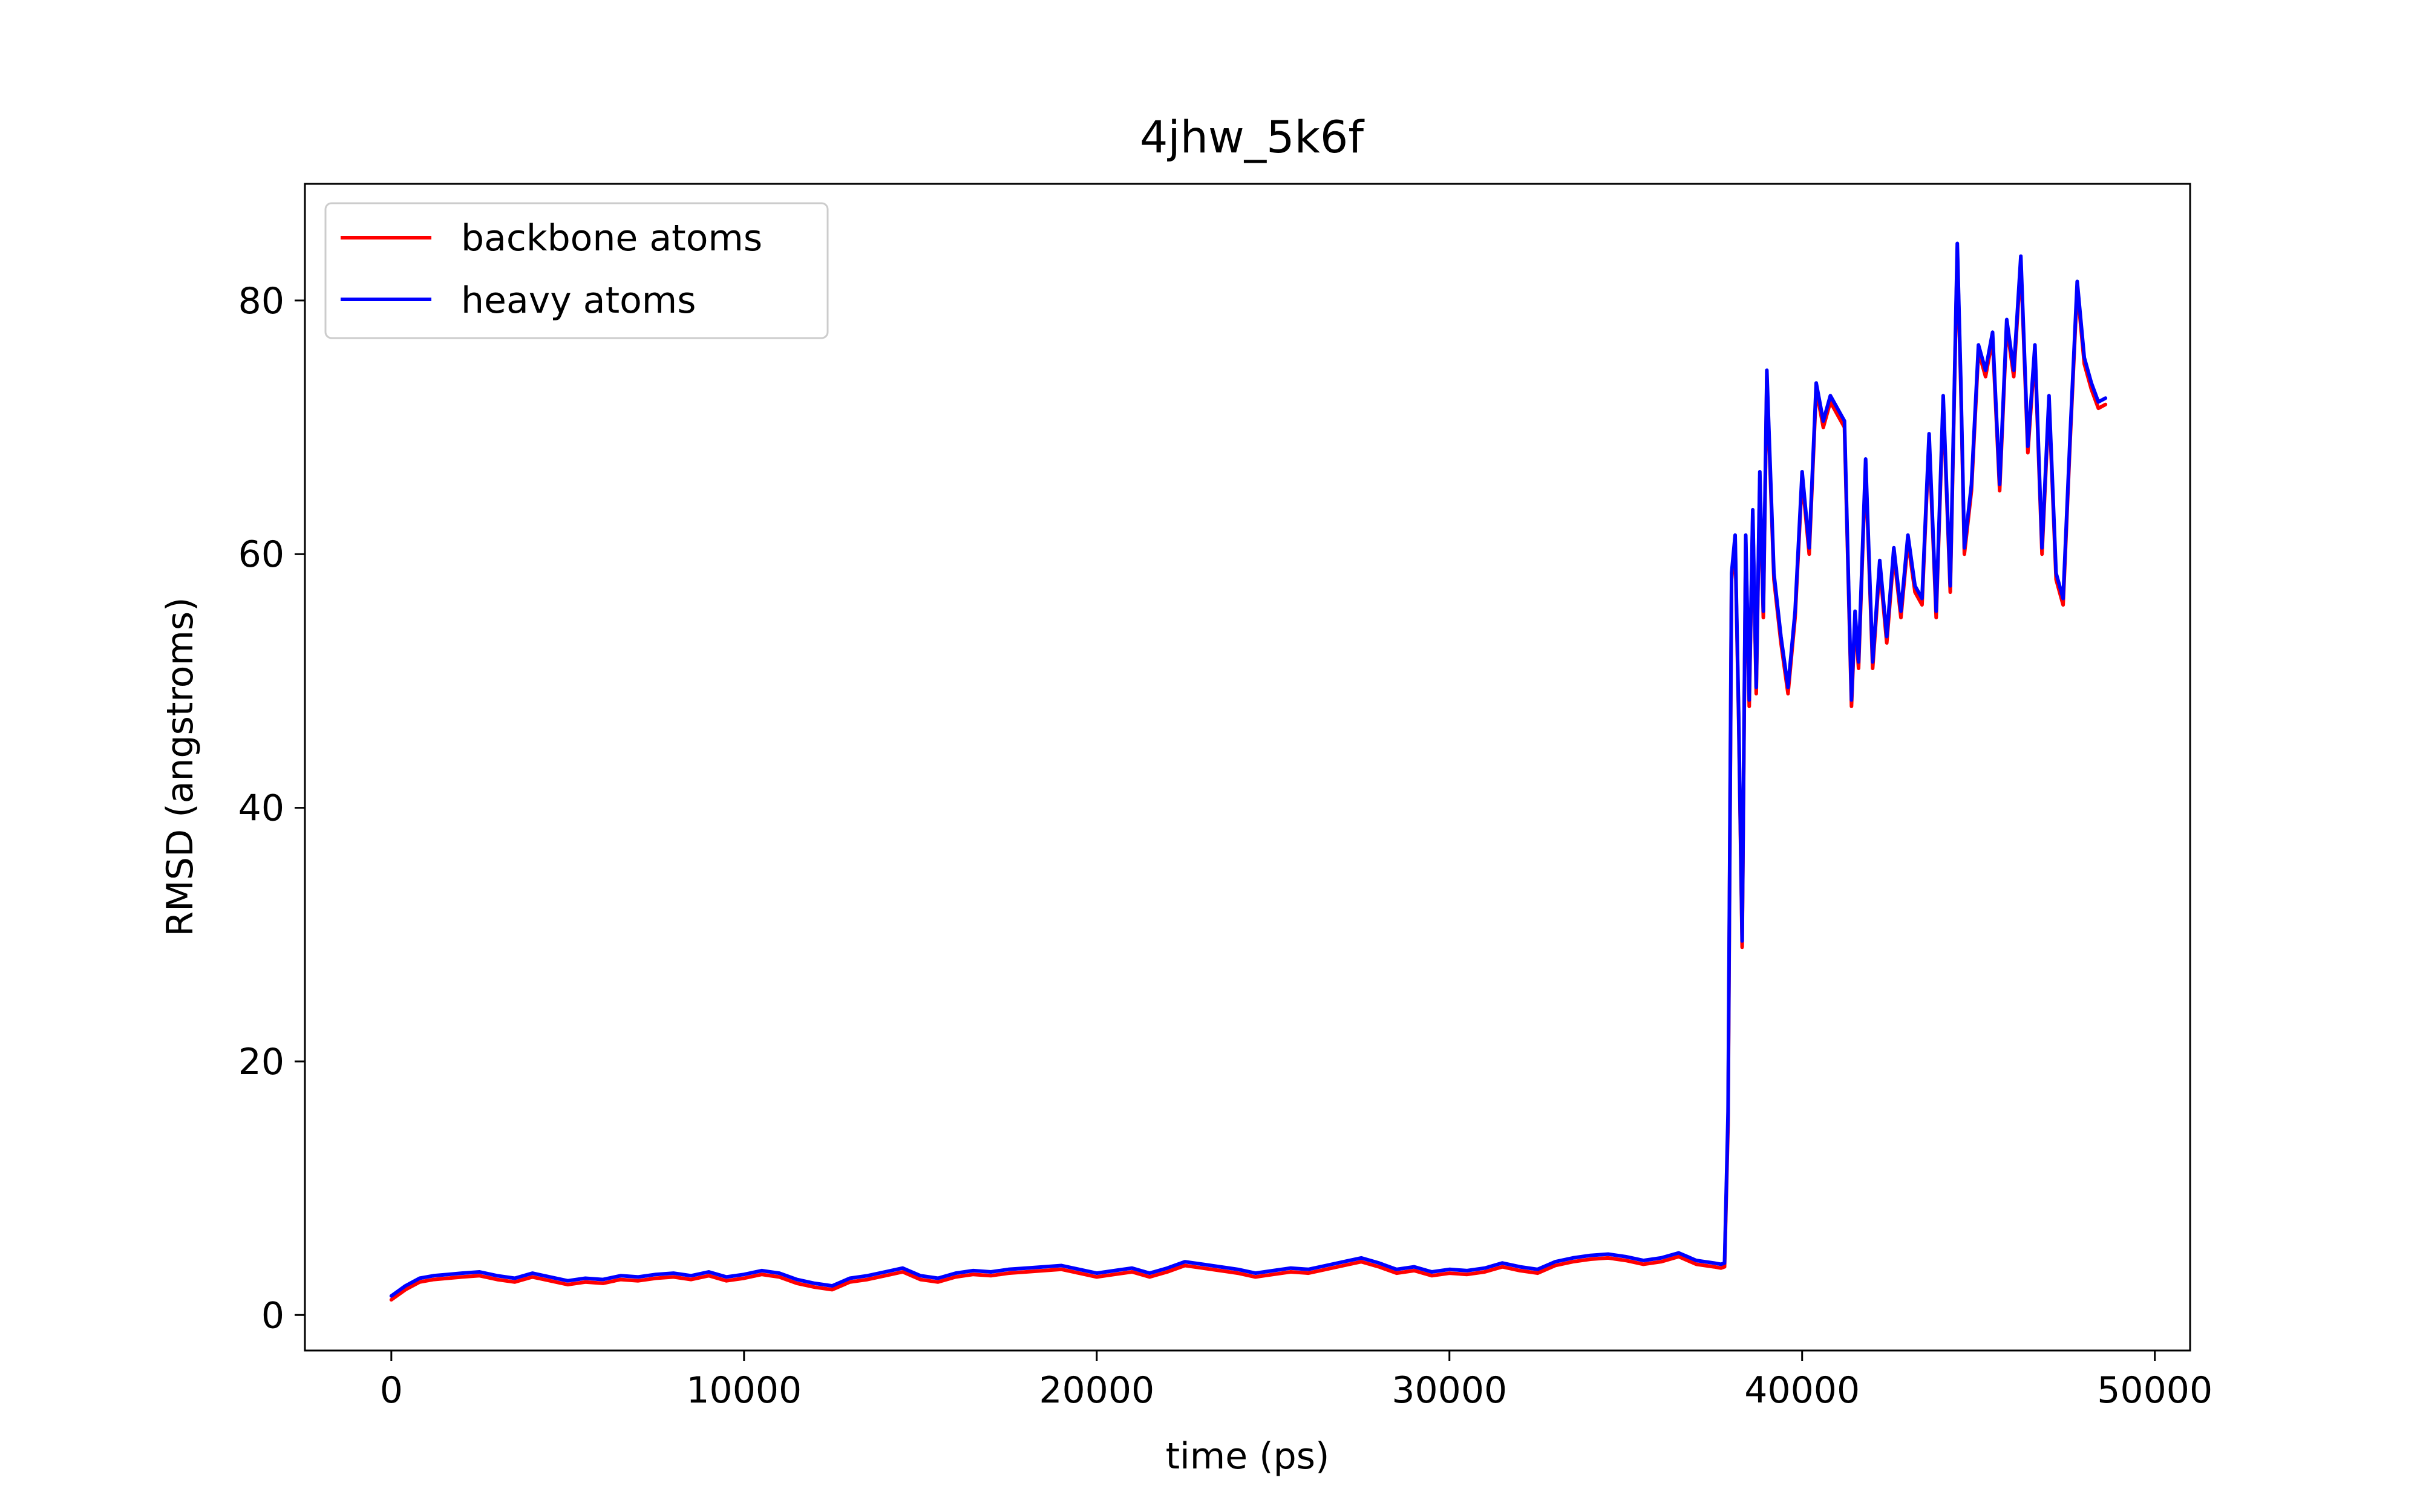  I want to click on legend-label-backbone-atoms: backbone atoms, so click(611, 238).